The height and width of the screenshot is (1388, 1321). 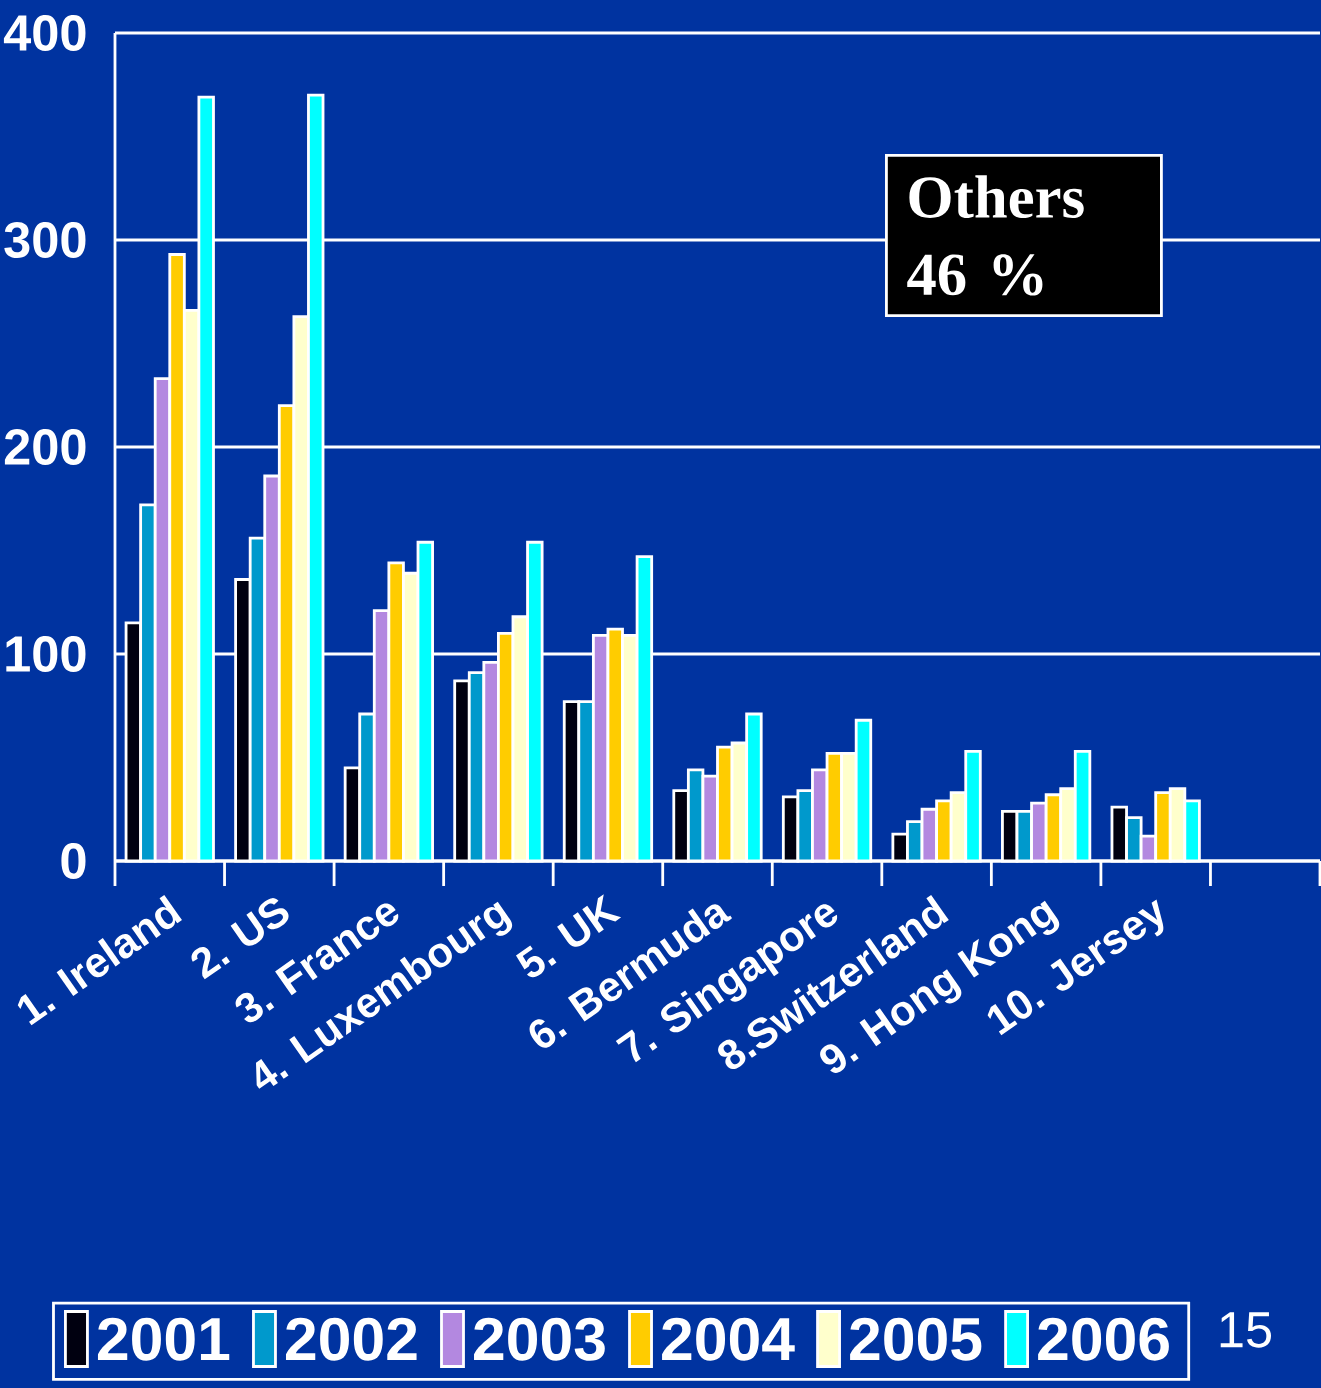 What do you see at coordinates (44, 33) in the screenshot?
I see `y-tick-label: 400` at bounding box center [44, 33].